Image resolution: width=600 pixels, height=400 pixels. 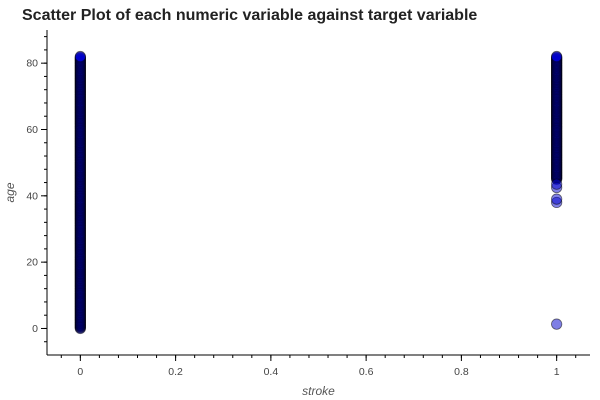 What do you see at coordinates (32, 263) in the screenshot?
I see `y-tick-label: 20` at bounding box center [32, 263].